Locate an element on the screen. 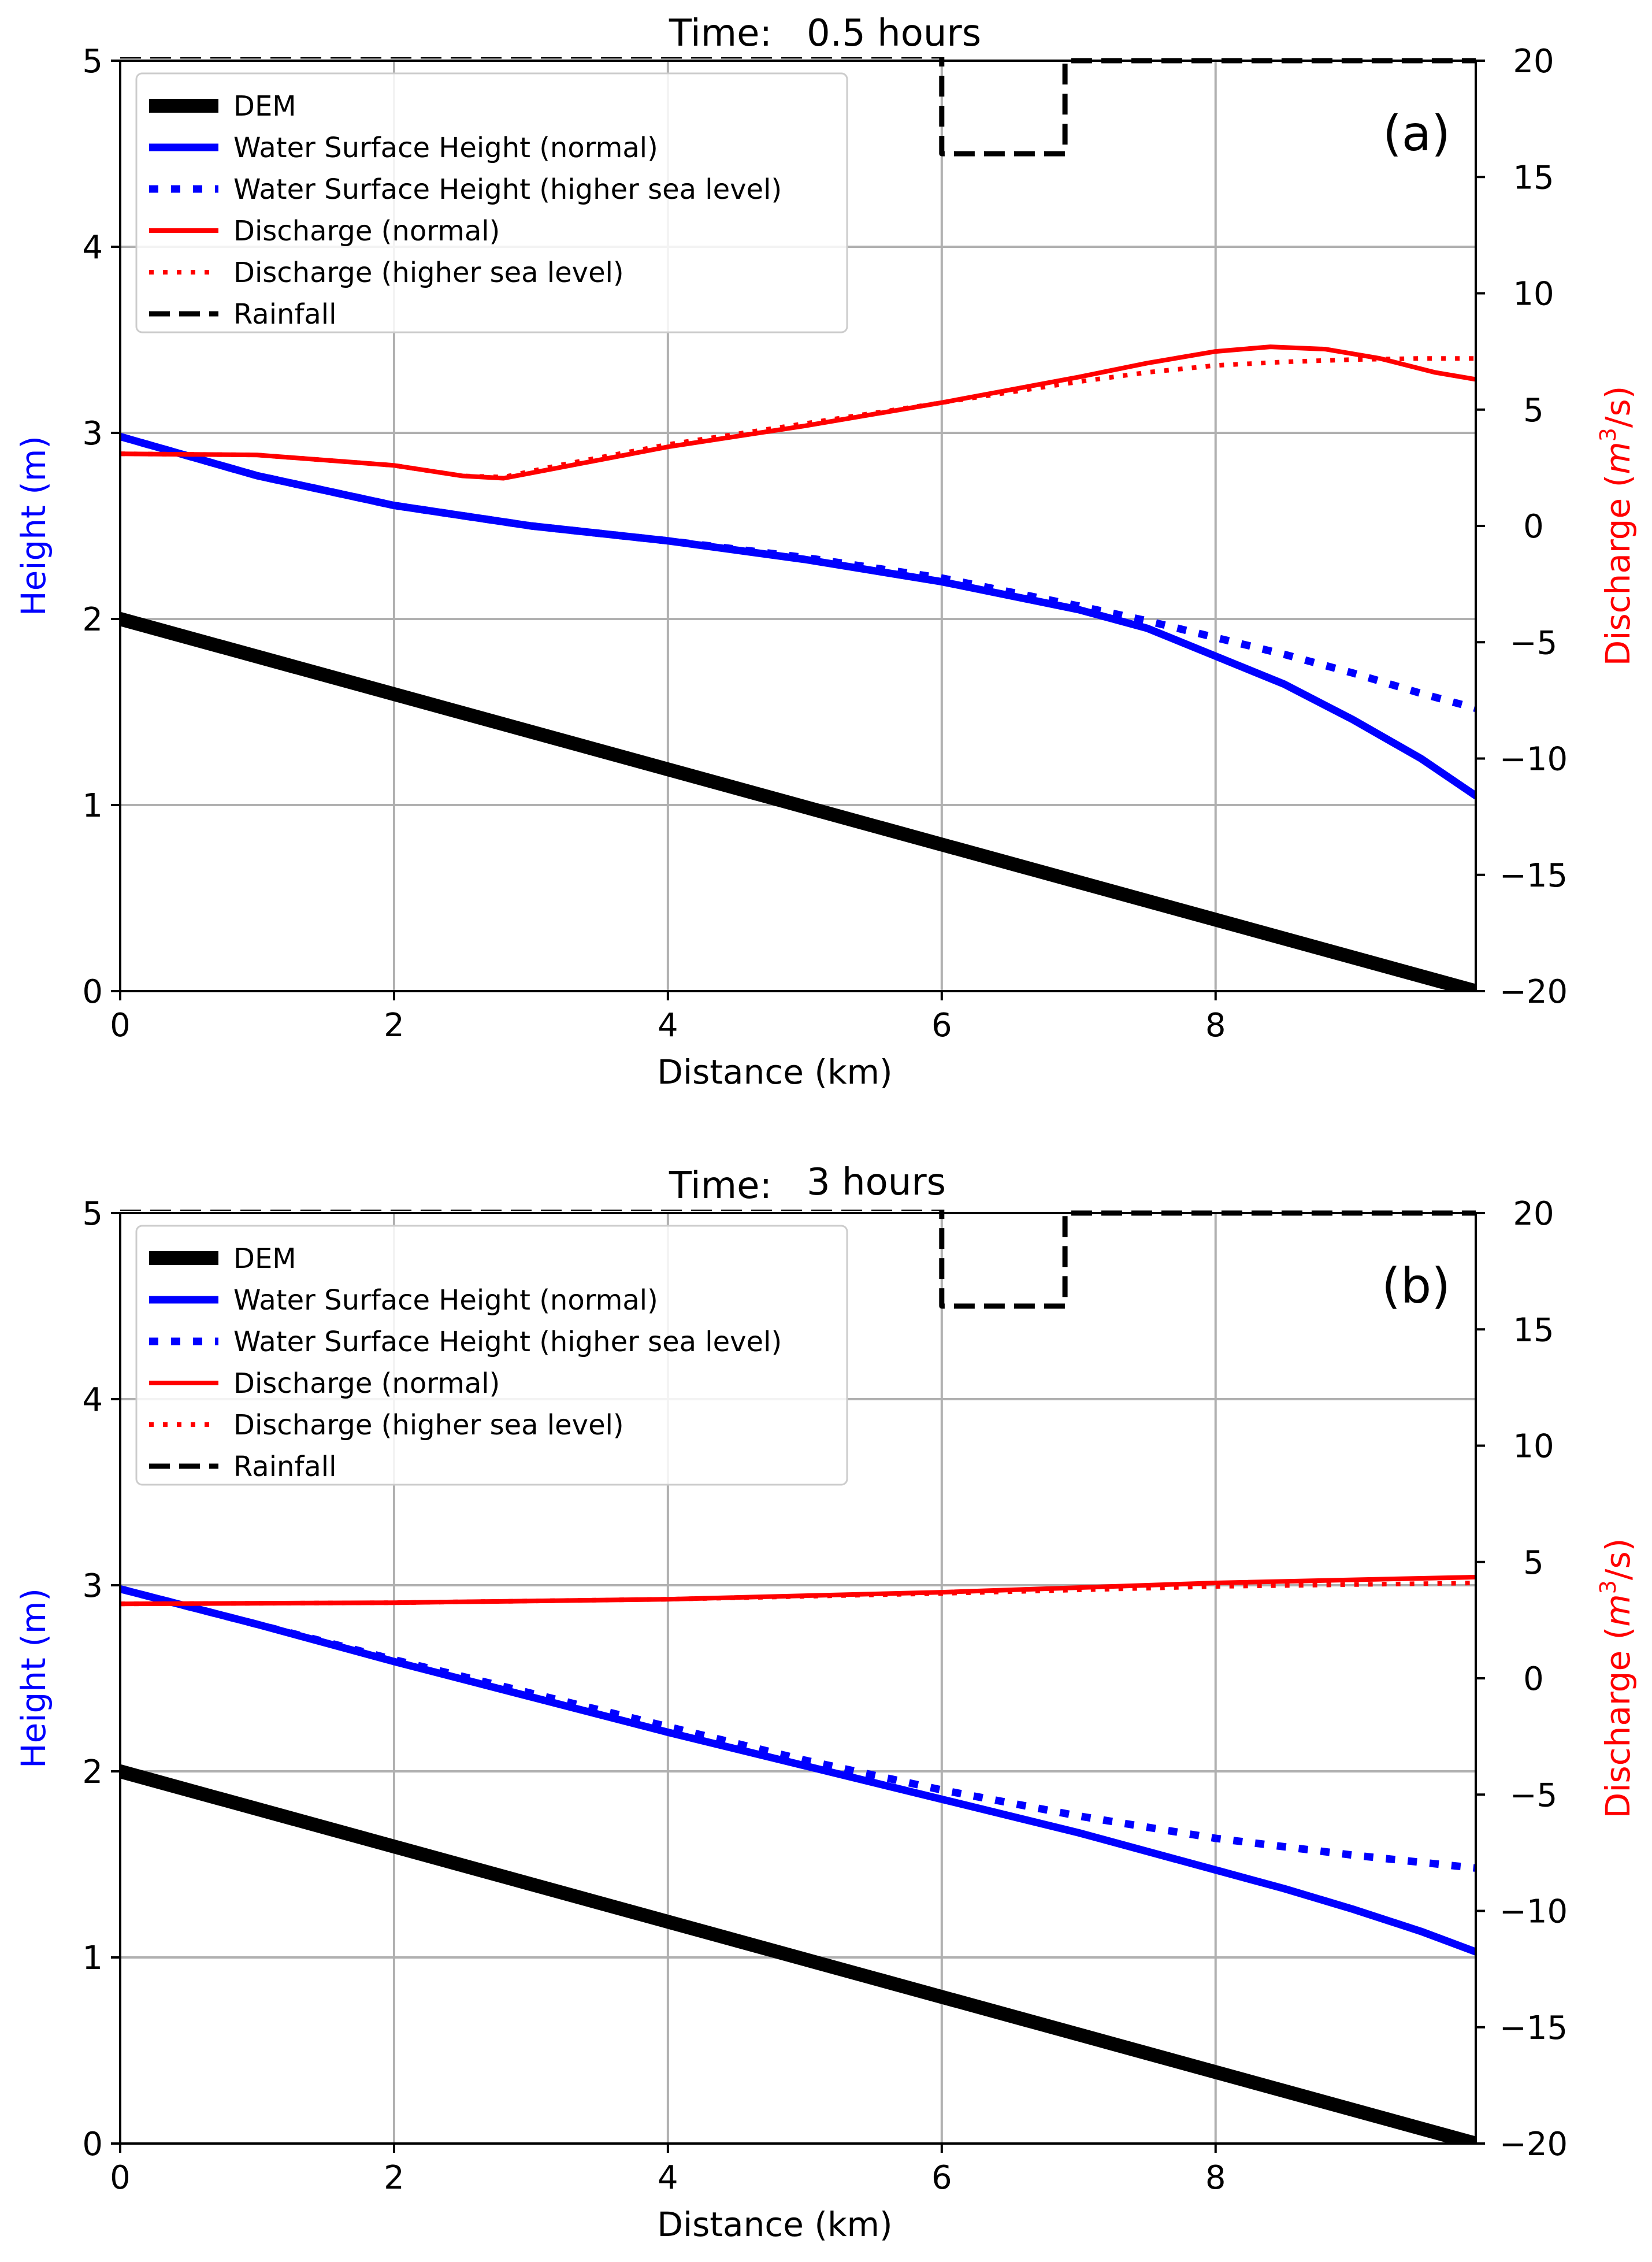  panel-label: (b) is located at coordinates (1416, 1286).